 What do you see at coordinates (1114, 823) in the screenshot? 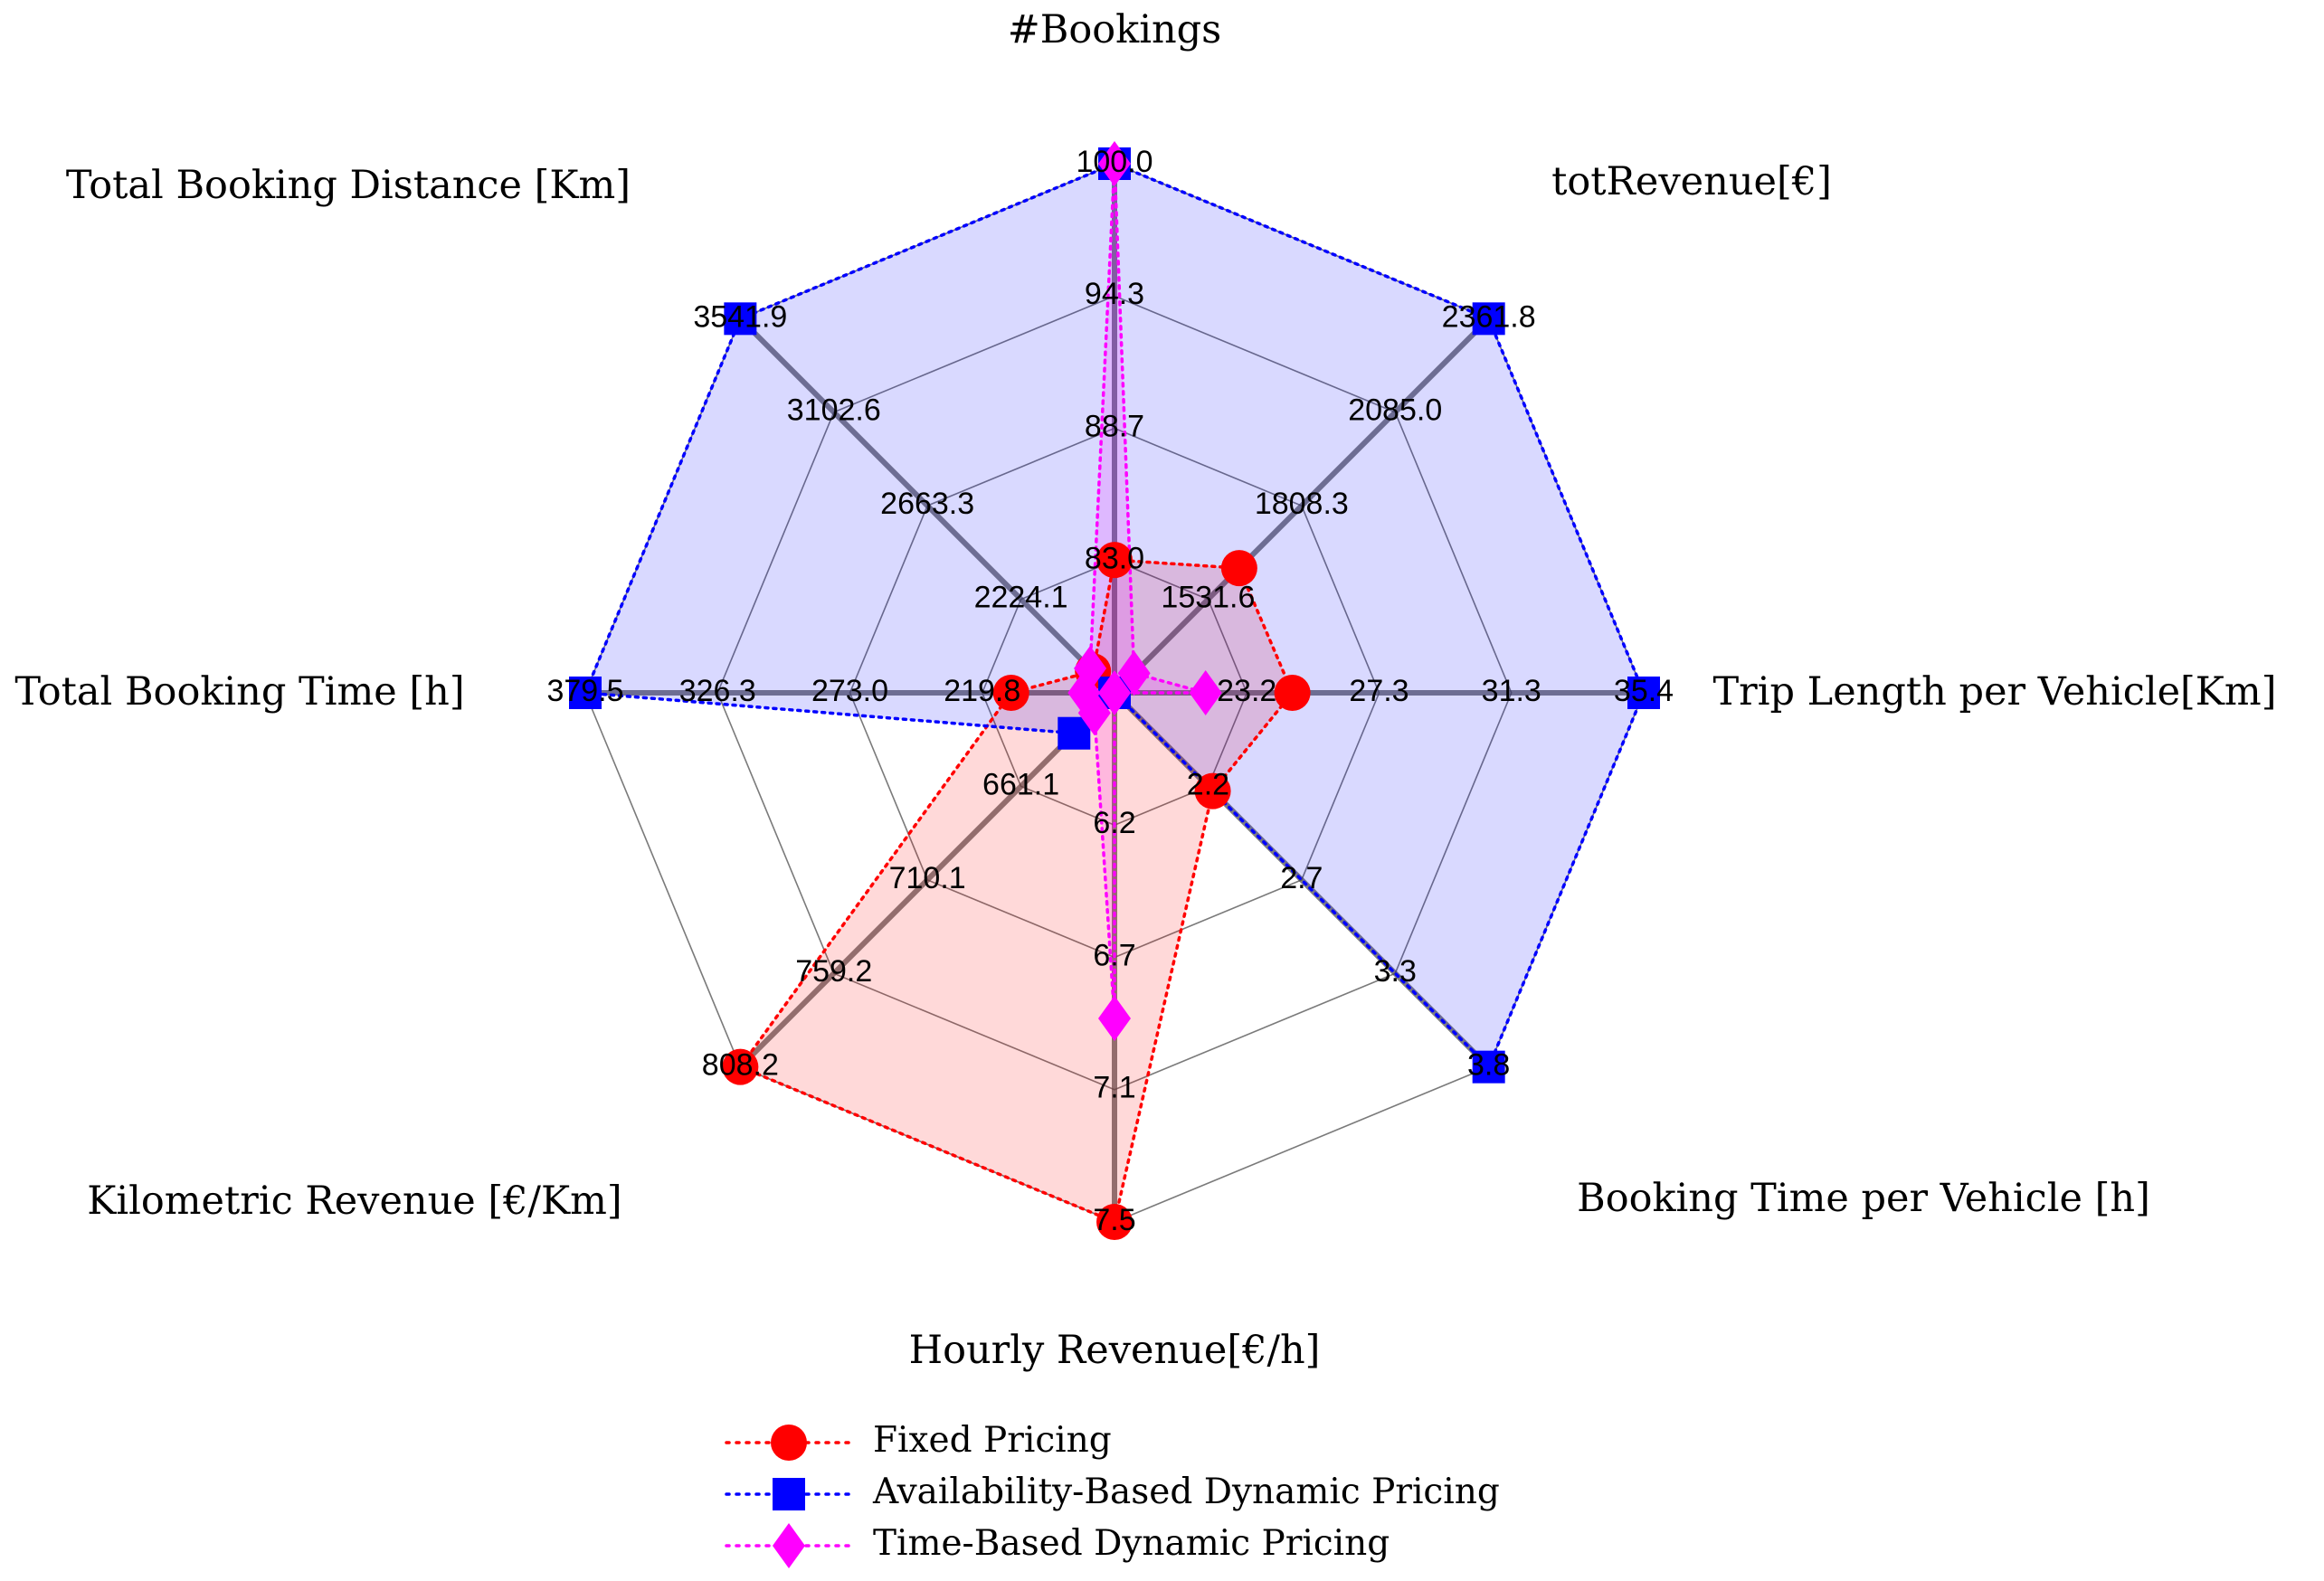
I see `tick-label: 6.2` at bounding box center [1114, 823].